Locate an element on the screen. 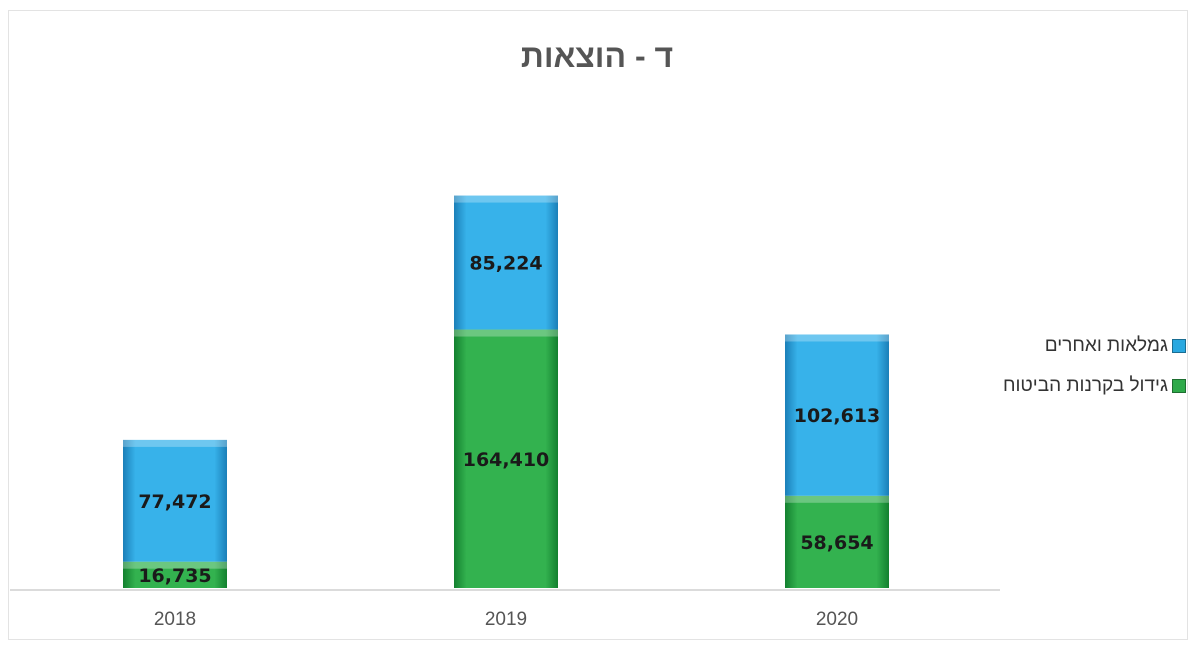 This screenshot has width=1194, height=645. bar-pensions-2019 is located at coordinates (506, 262).